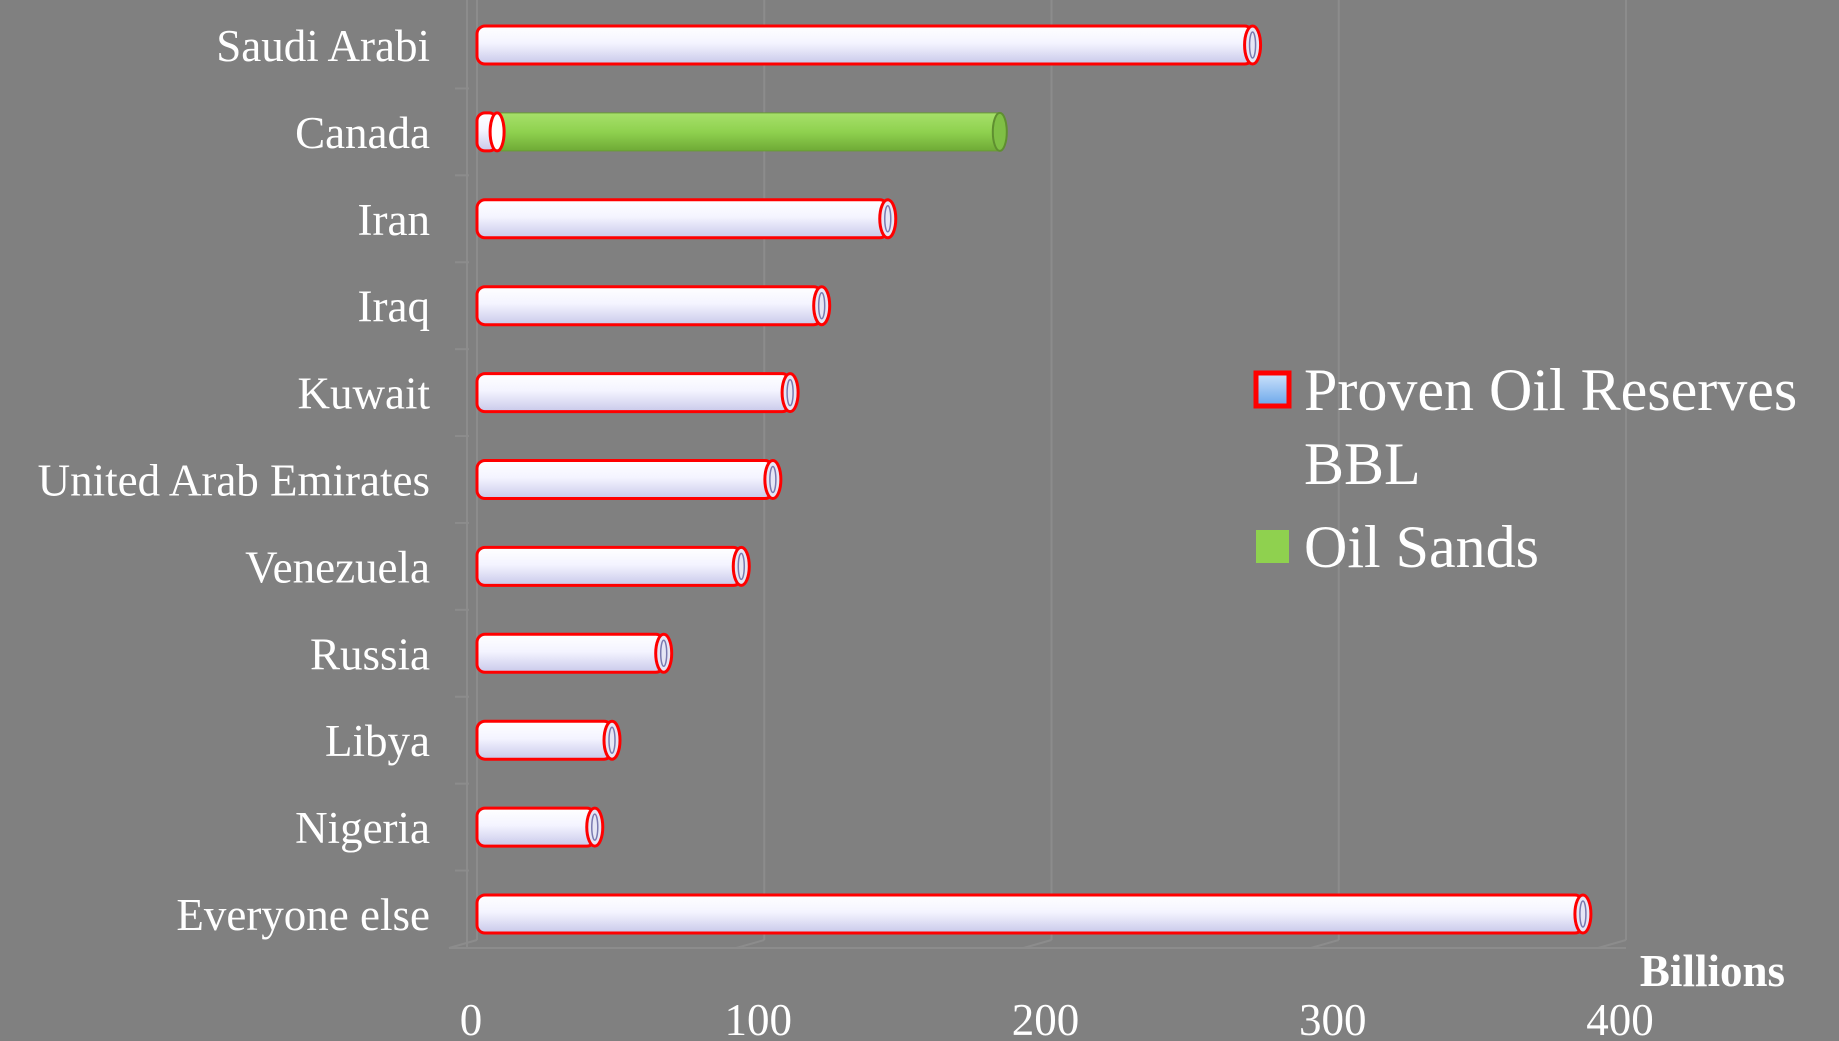 The image size is (1839, 1041). What do you see at coordinates (1712, 971) in the screenshot?
I see `x-axis-title: Billions` at bounding box center [1712, 971].